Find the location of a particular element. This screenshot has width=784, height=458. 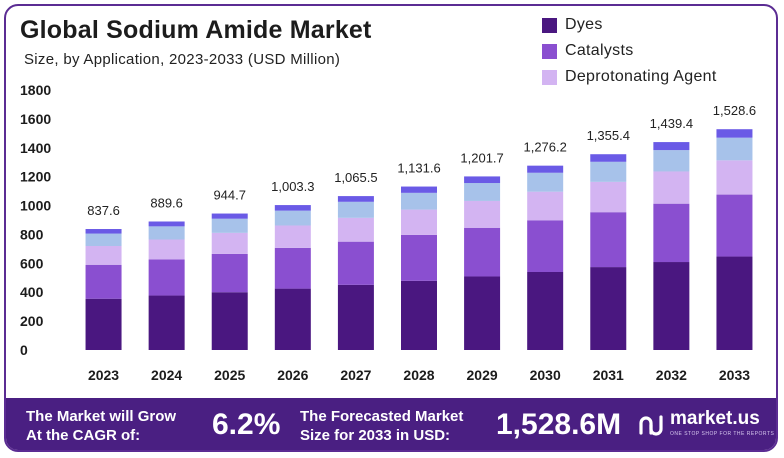

bar-segment-series-5-2032 is located at coordinates (671, 146).